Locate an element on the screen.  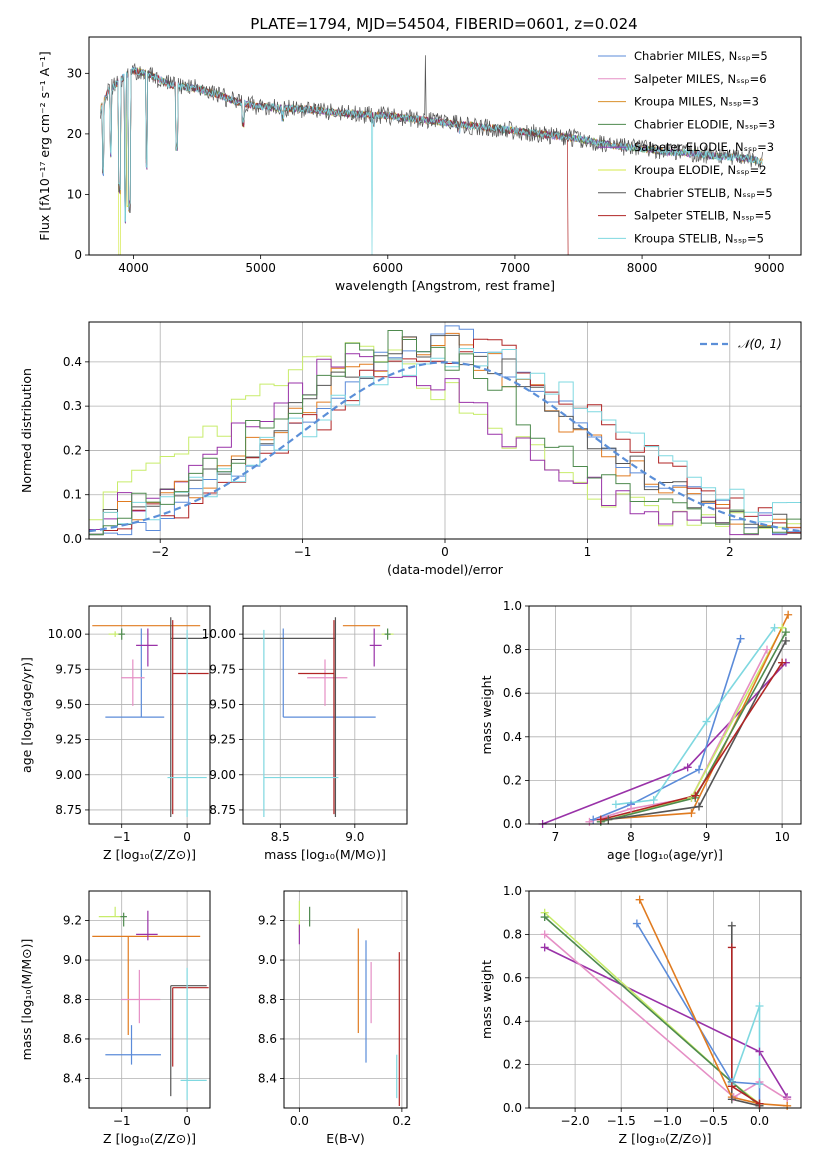
y-tick-label: 20 is located at coordinates (74, 134).